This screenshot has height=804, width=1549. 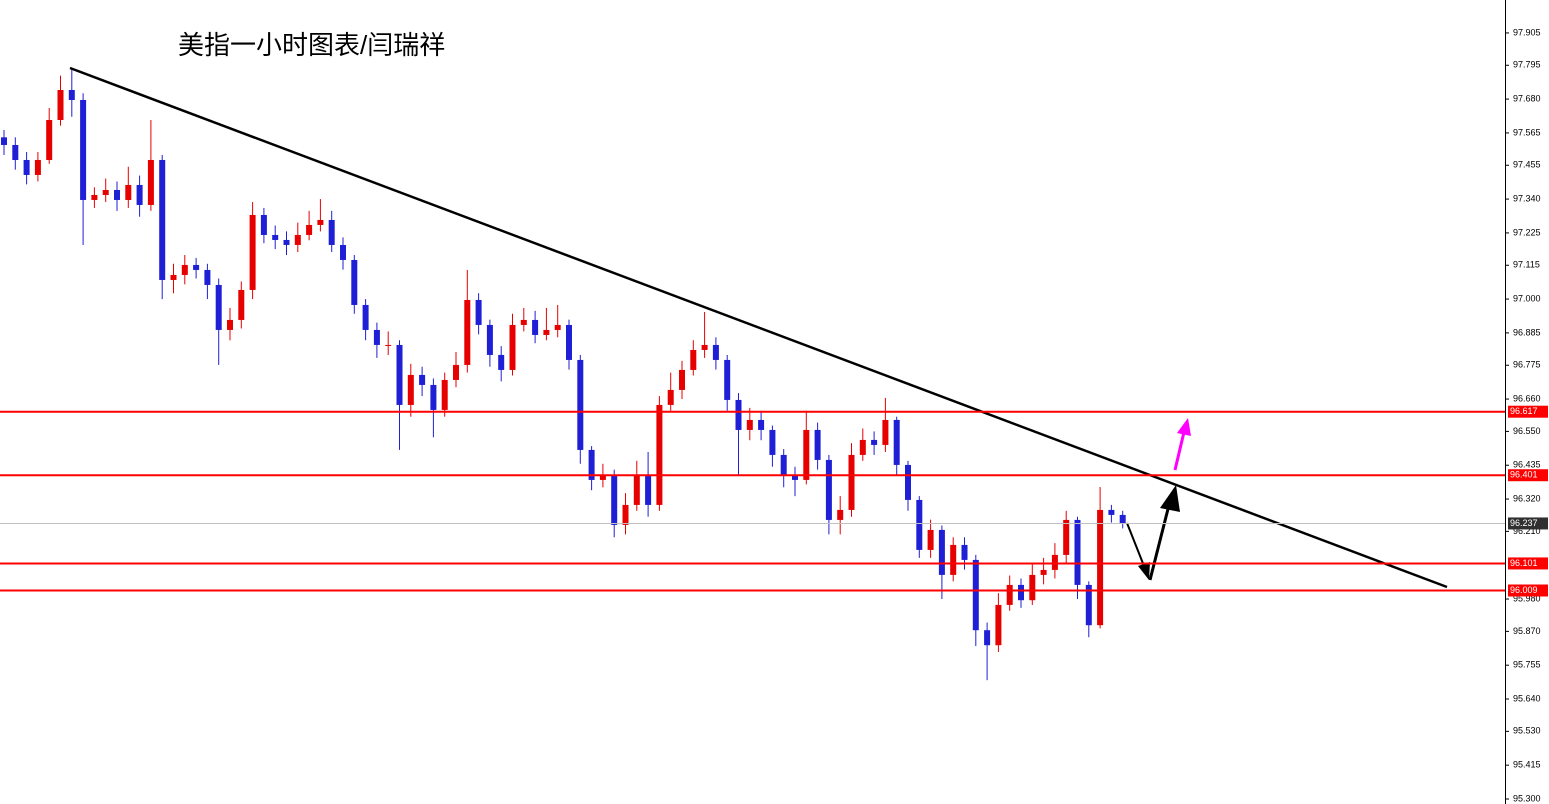 What do you see at coordinates (1524, 563) in the screenshot?
I see `price-label: 96.101` at bounding box center [1524, 563].